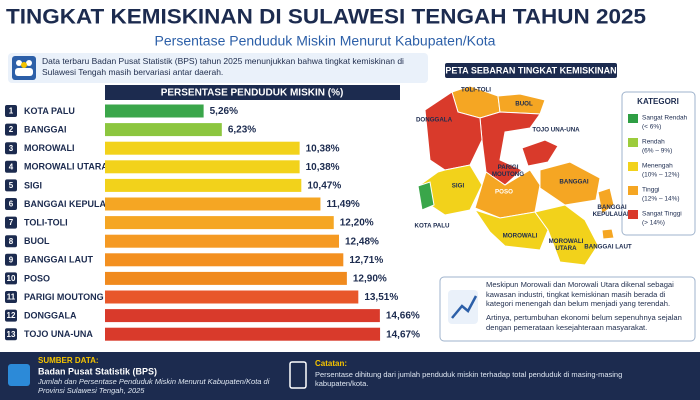 This screenshot has height=400, width=700. I want to click on category-label: BANGGAI, so click(45, 129).